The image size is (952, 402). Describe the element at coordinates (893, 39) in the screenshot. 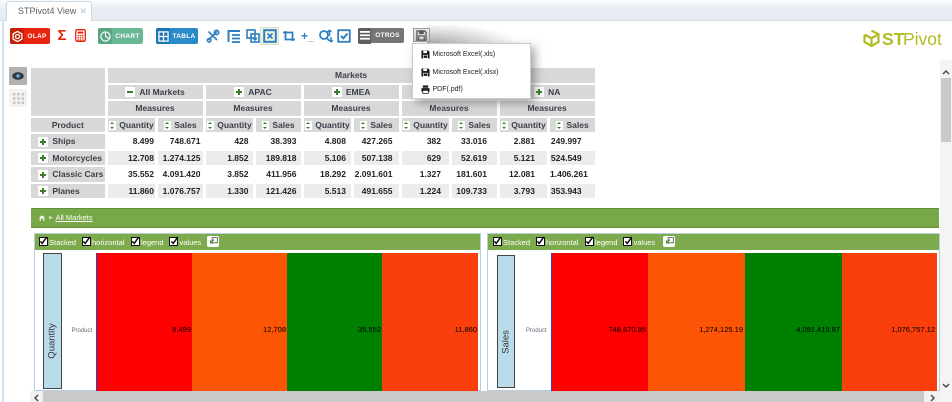

I see `svg-text: ST` at that location.